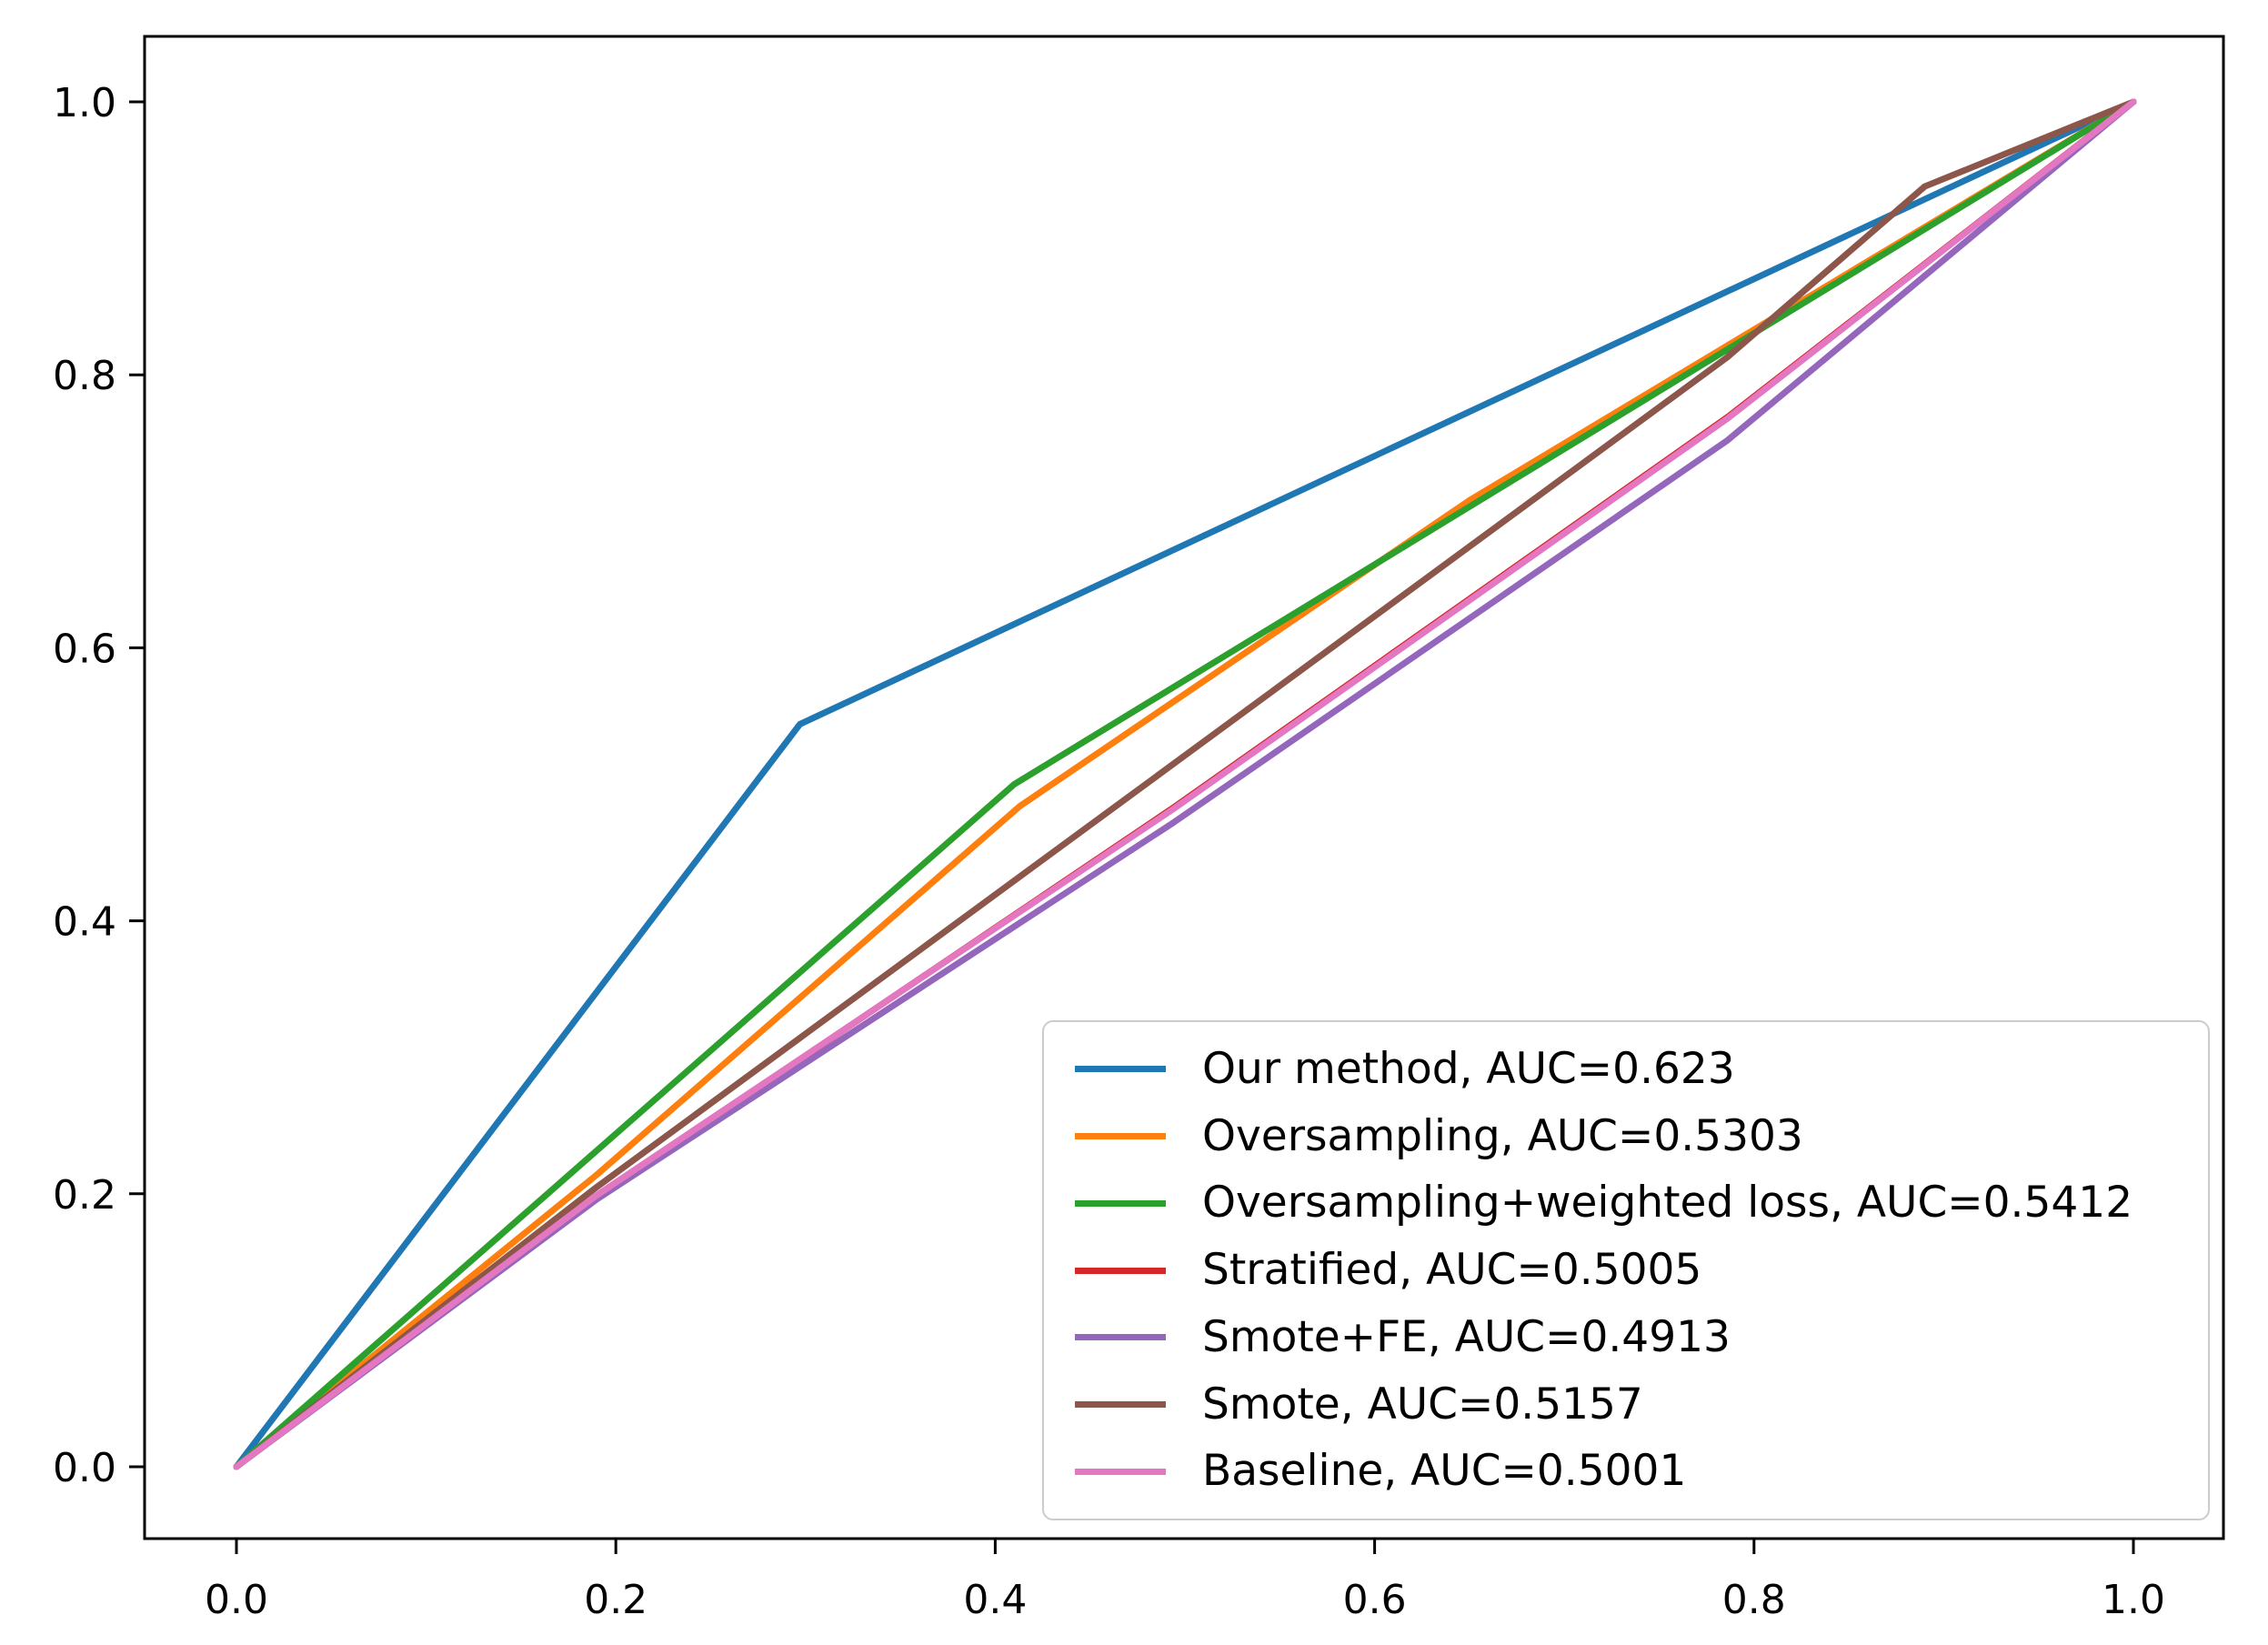 This screenshot has height=1645, width=2268. I want to click on x-tick-label: 0.8, so click(1754, 1600).